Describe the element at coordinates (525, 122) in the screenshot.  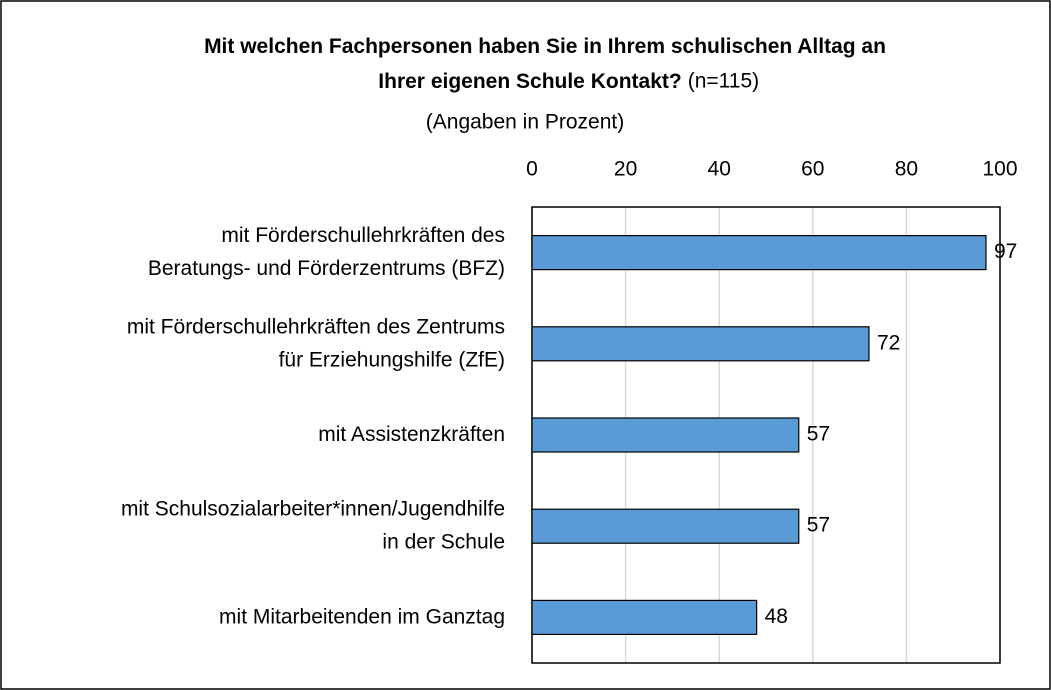
I see `chart-subtitle: (Angaben in Prozent)` at that location.